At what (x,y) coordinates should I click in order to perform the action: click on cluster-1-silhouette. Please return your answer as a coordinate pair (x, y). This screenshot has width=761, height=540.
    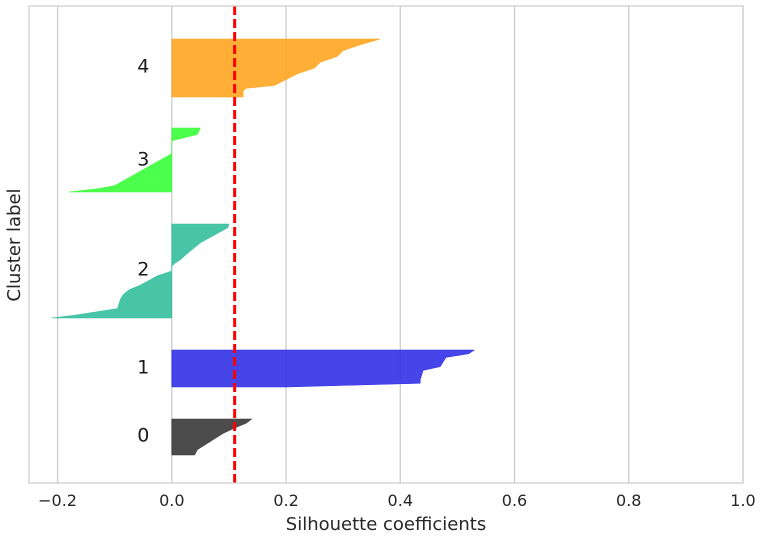
    Looking at the image, I should click on (323, 368).